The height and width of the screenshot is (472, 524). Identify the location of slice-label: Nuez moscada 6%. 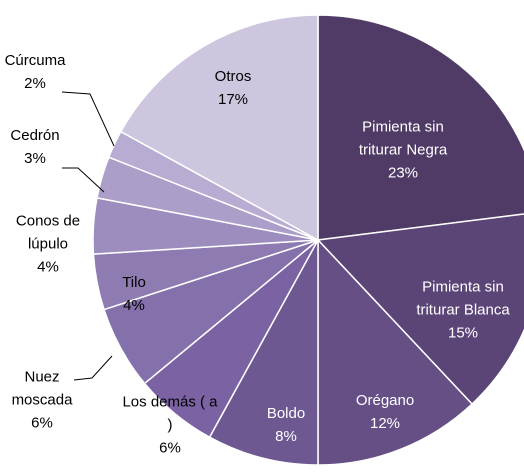
(43, 400).